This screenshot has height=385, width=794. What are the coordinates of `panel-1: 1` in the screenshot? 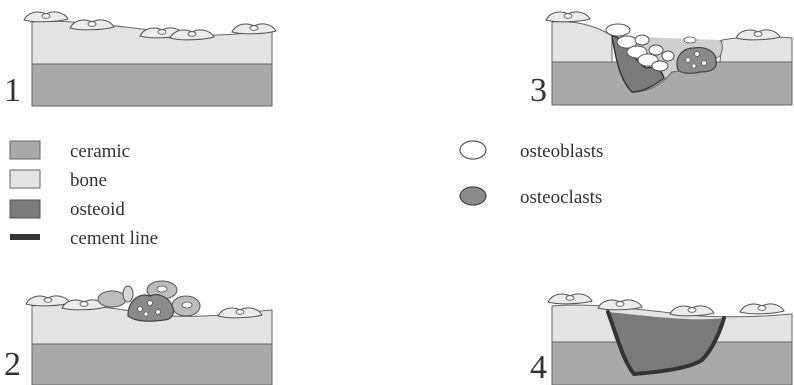 It's located at (140, 60).